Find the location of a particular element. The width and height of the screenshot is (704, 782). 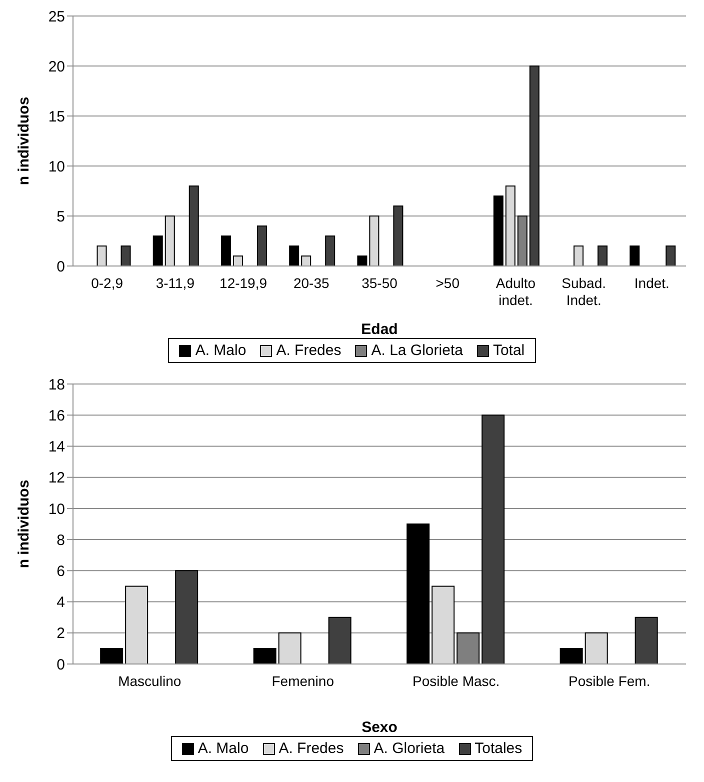

x-tick-label: 12-19,9 is located at coordinates (244, 283).